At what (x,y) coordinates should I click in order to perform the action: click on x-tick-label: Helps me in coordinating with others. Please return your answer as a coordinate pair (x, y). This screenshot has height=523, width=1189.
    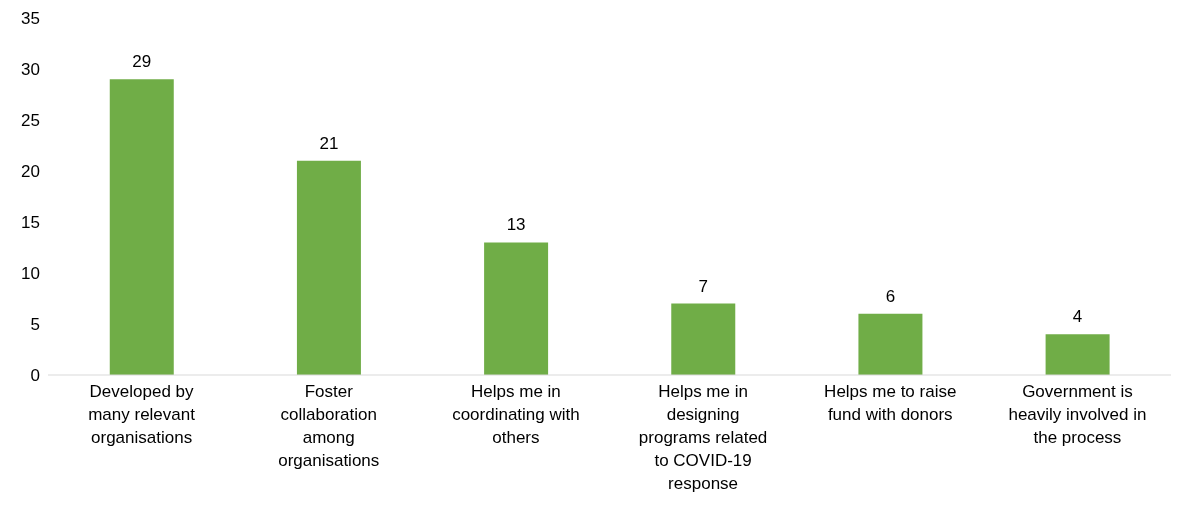
    Looking at the image, I should click on (516, 414).